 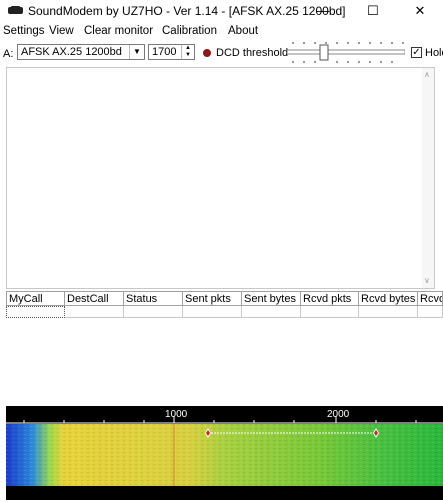 What do you see at coordinates (427, 280) in the screenshot?
I see `scroll-down-icon: ∨` at bounding box center [427, 280].